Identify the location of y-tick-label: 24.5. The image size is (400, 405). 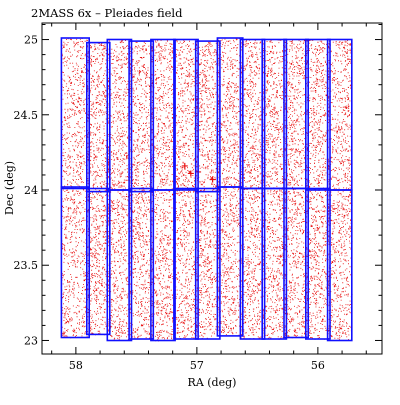
(26, 115).